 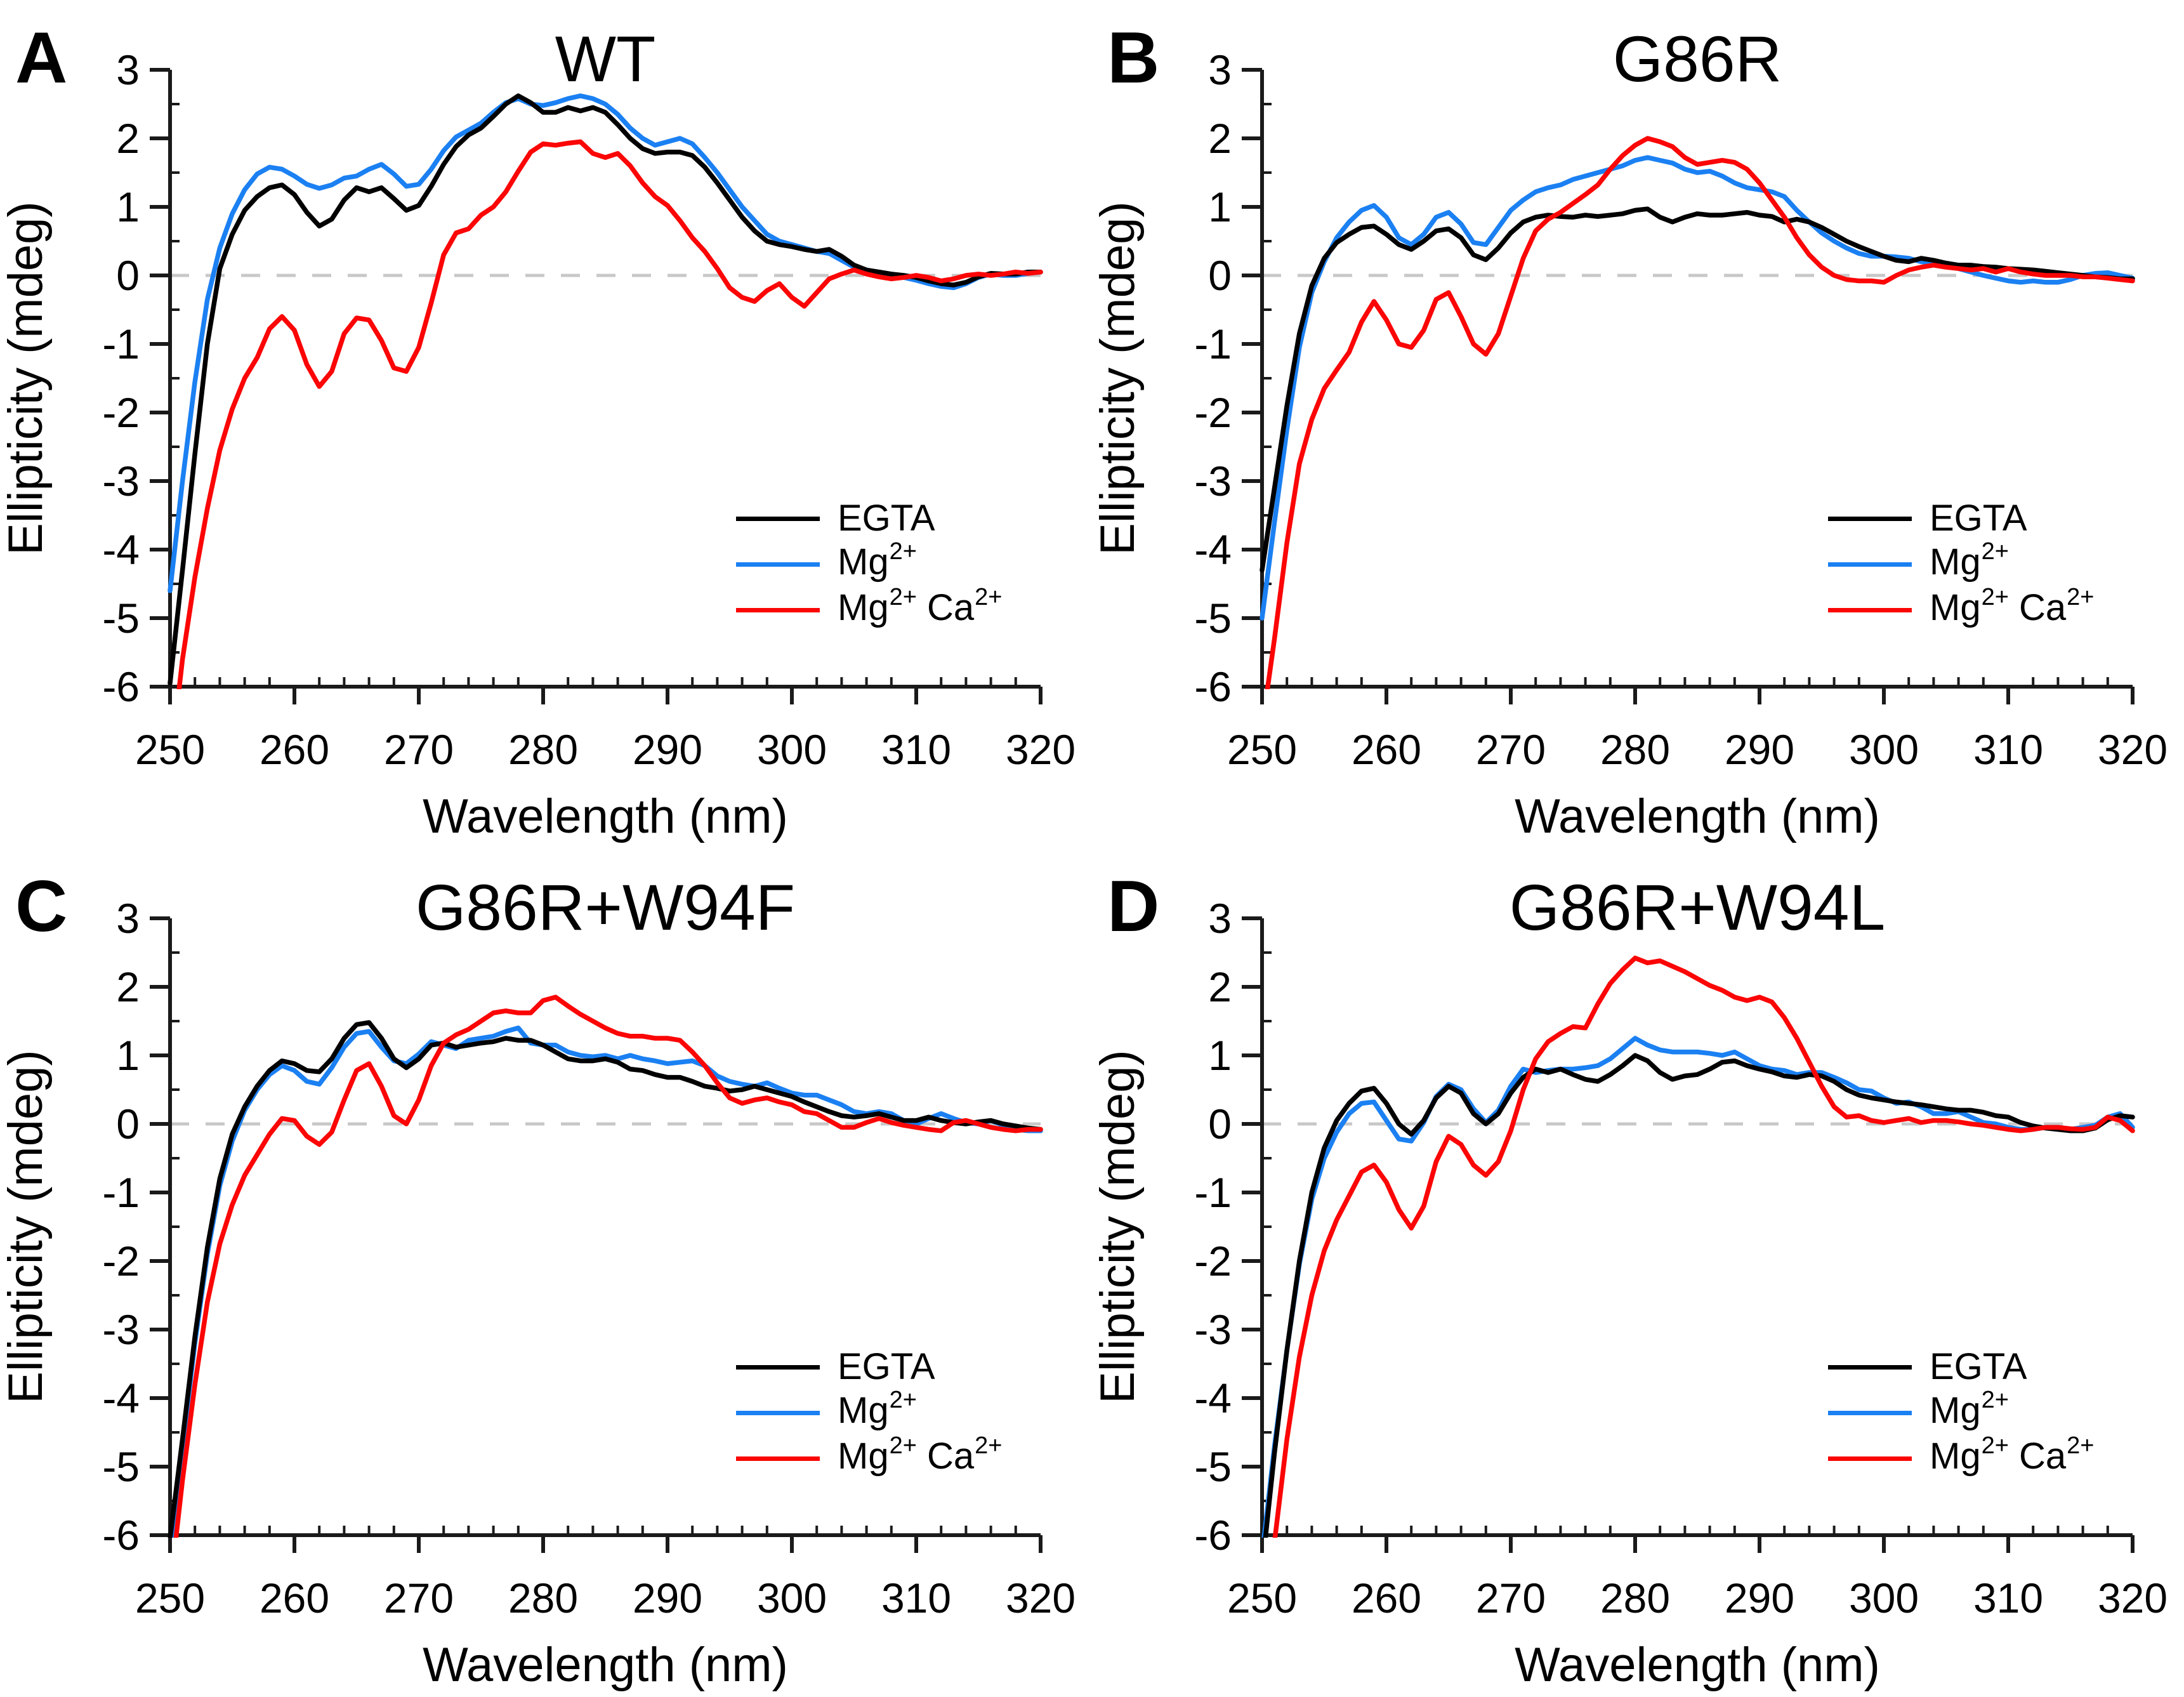 I want to click on panel-d-legend: EGTA Mg2+ Mg2+ Ca2+, so click(x=1999, y=1412).